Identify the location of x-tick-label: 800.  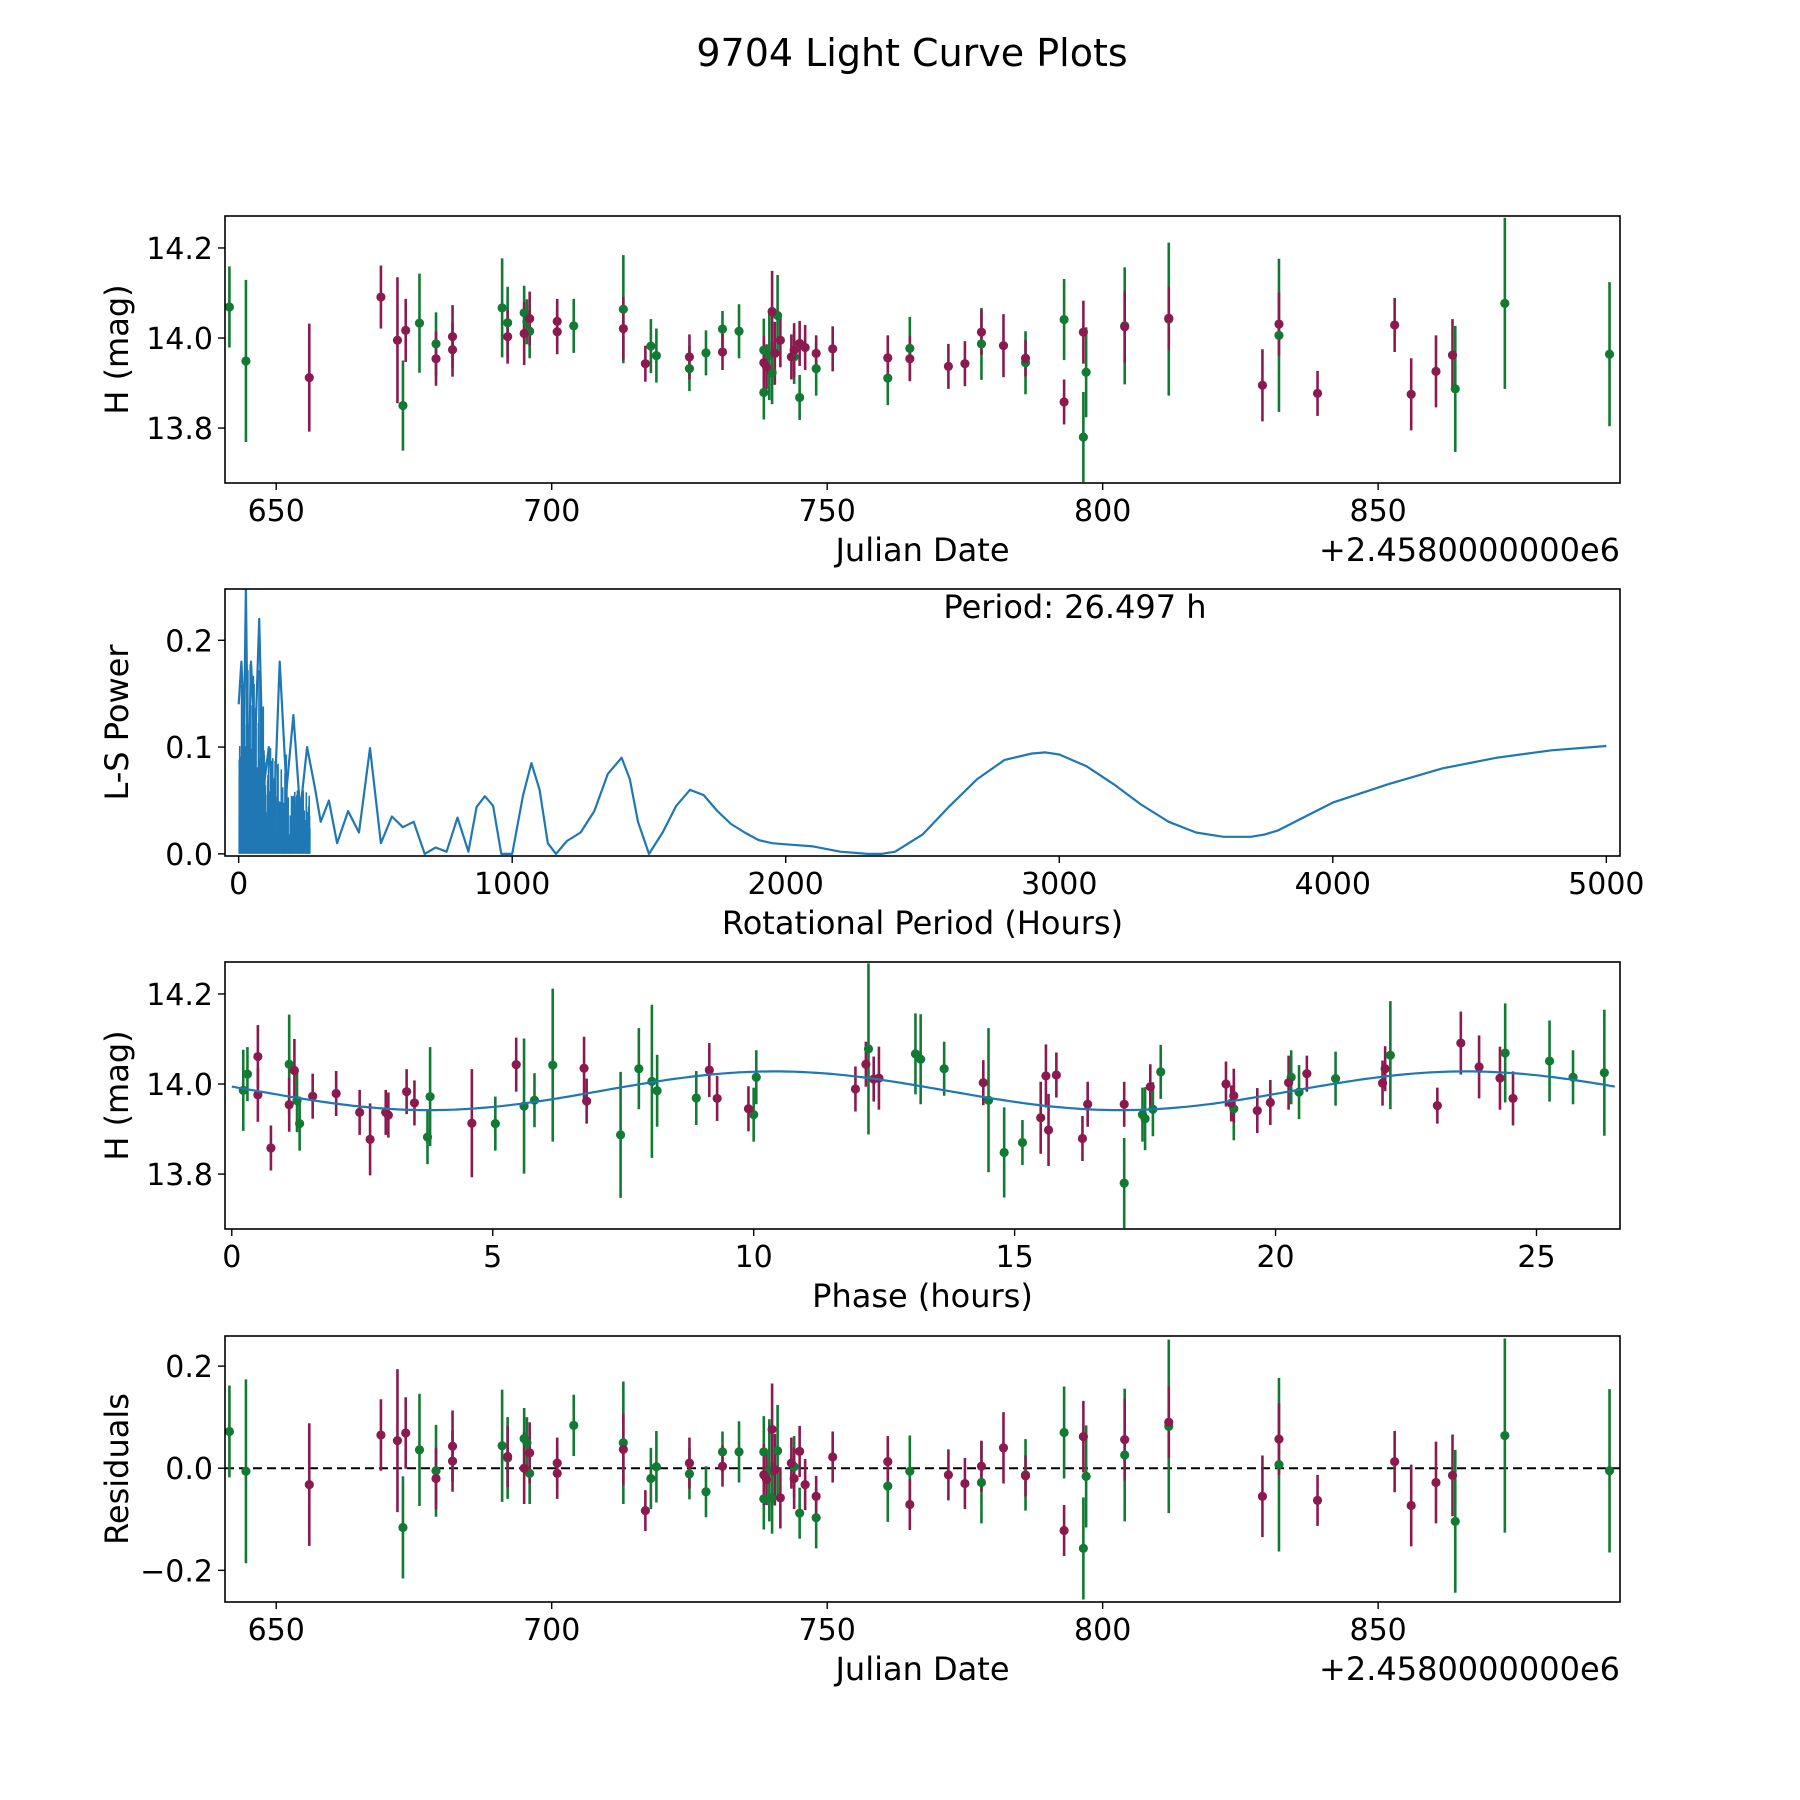
(1102, 511).